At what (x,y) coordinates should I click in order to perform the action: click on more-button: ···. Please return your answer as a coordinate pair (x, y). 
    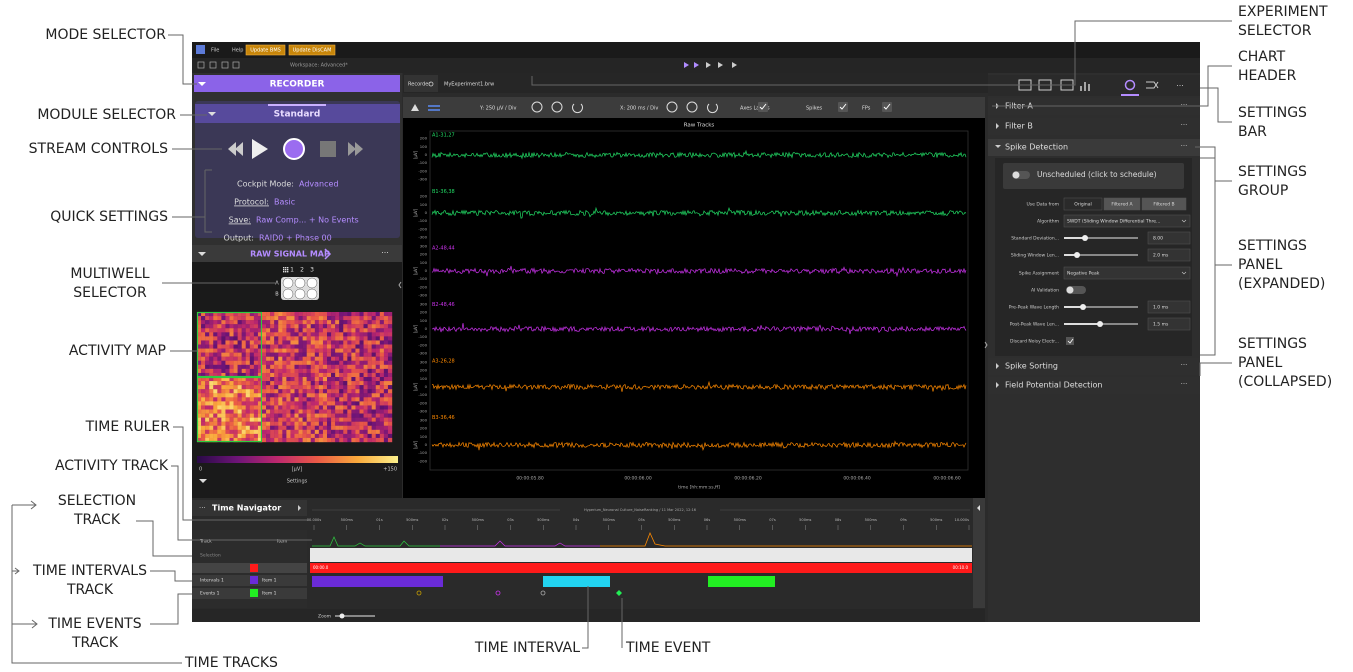
    Looking at the image, I should click on (1184, 105).